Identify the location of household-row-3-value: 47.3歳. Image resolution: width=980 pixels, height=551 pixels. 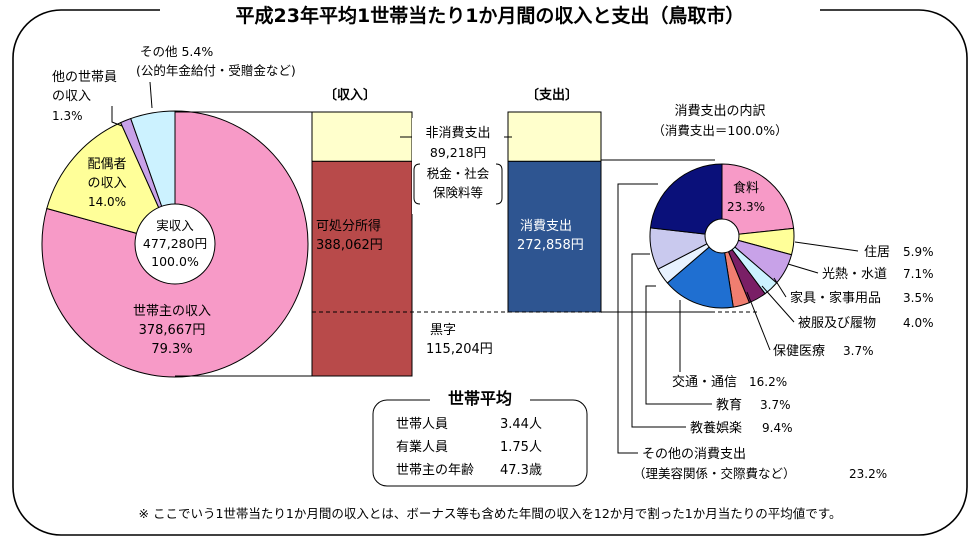
(521, 470).